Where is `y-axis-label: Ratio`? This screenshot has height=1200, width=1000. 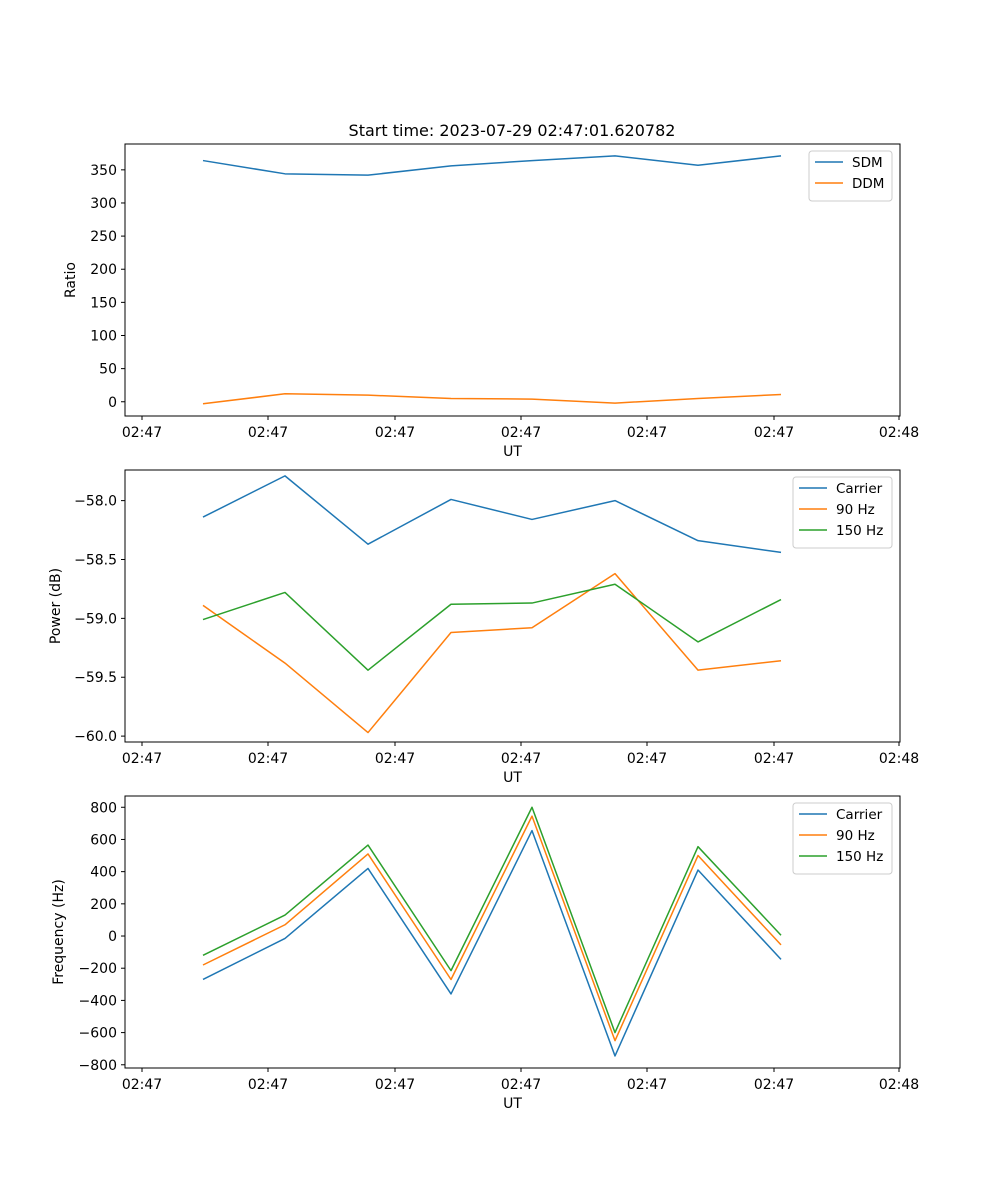
y-axis-label: Ratio is located at coordinates (71, 280).